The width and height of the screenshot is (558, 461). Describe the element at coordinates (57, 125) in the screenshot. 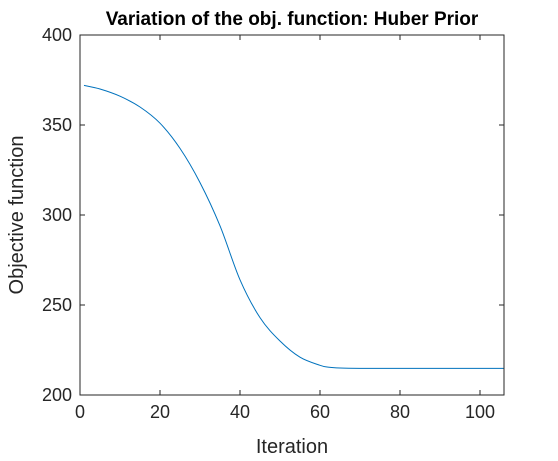

I see `y-tick-label: 350` at that location.